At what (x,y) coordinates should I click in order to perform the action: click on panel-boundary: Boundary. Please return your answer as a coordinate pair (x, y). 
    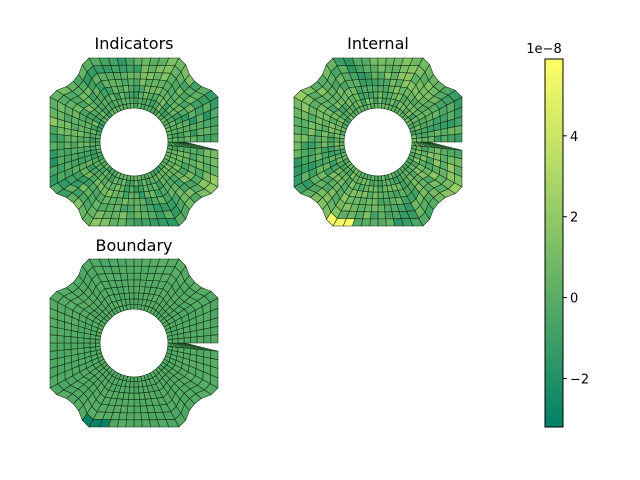
    Looking at the image, I should click on (134, 332).